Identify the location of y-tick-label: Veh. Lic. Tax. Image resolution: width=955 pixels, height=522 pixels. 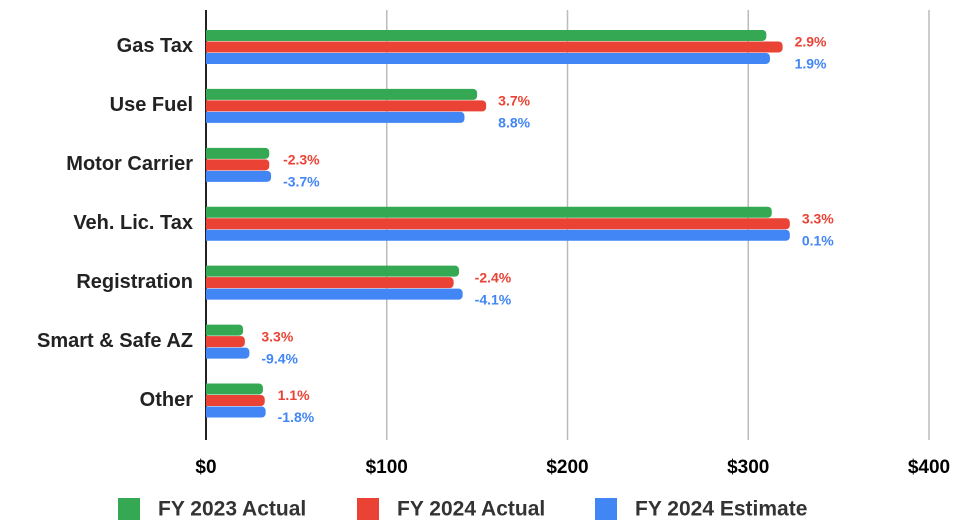
(133, 223).